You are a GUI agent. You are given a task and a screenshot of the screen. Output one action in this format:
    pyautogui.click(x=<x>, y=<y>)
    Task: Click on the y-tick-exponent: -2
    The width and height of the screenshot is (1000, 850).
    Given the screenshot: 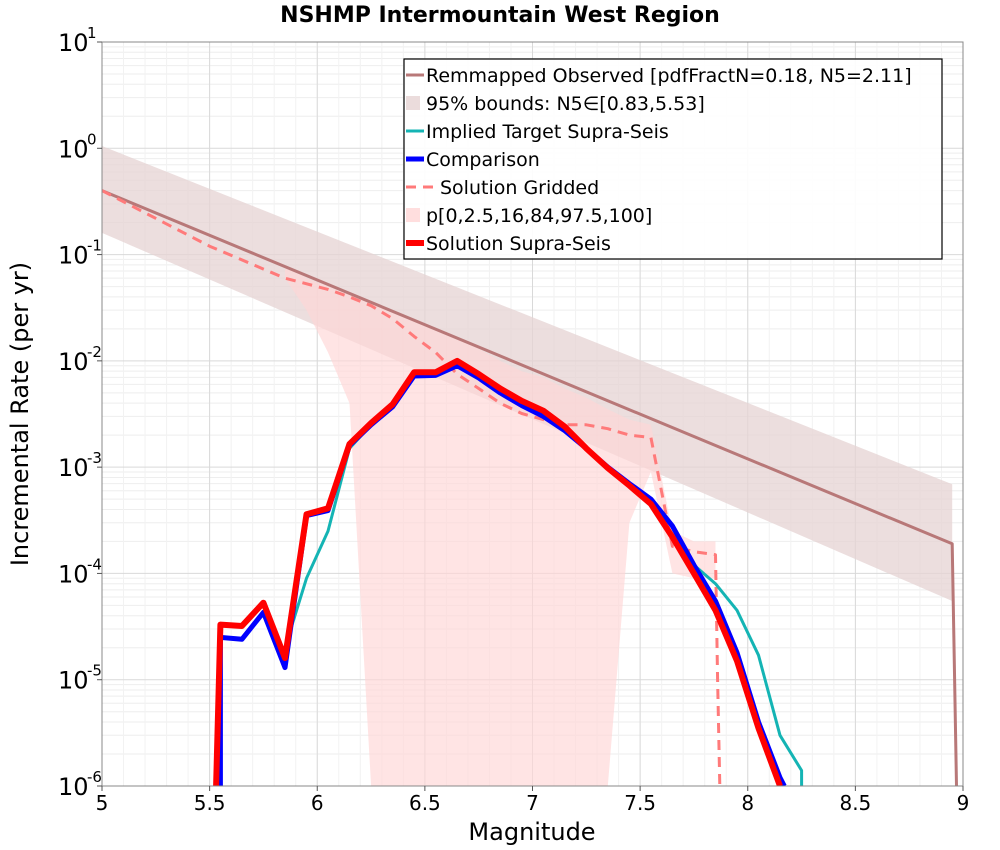 What is the action you would take?
    pyautogui.click(x=94, y=352)
    